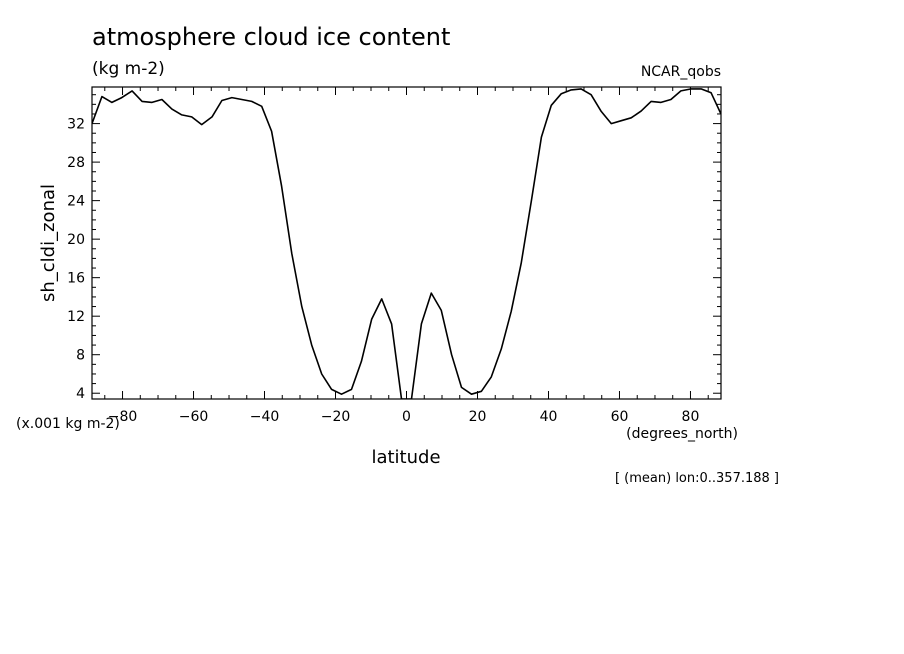 This screenshot has width=904, height=654. I want to click on y-tick-label: 4, so click(80, 394).